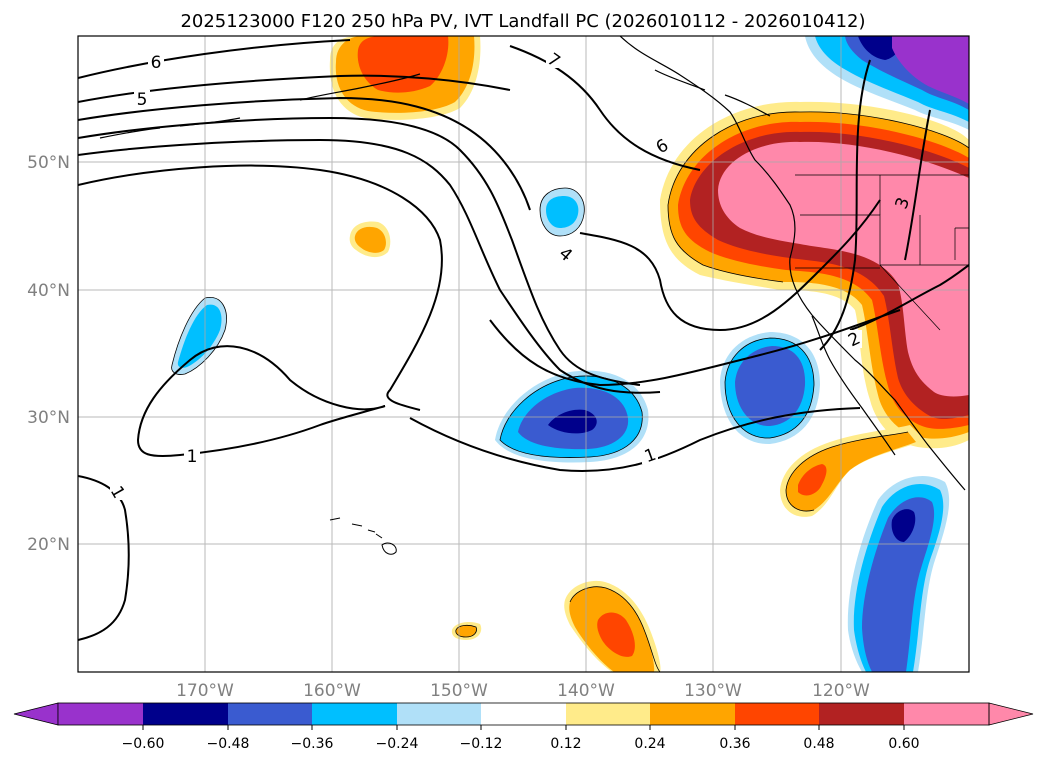 Image resolution: width=1047 pixels, height=765 pixels. Describe the element at coordinates (882, 252) in the screenshot. I see `state-borders` at that location.